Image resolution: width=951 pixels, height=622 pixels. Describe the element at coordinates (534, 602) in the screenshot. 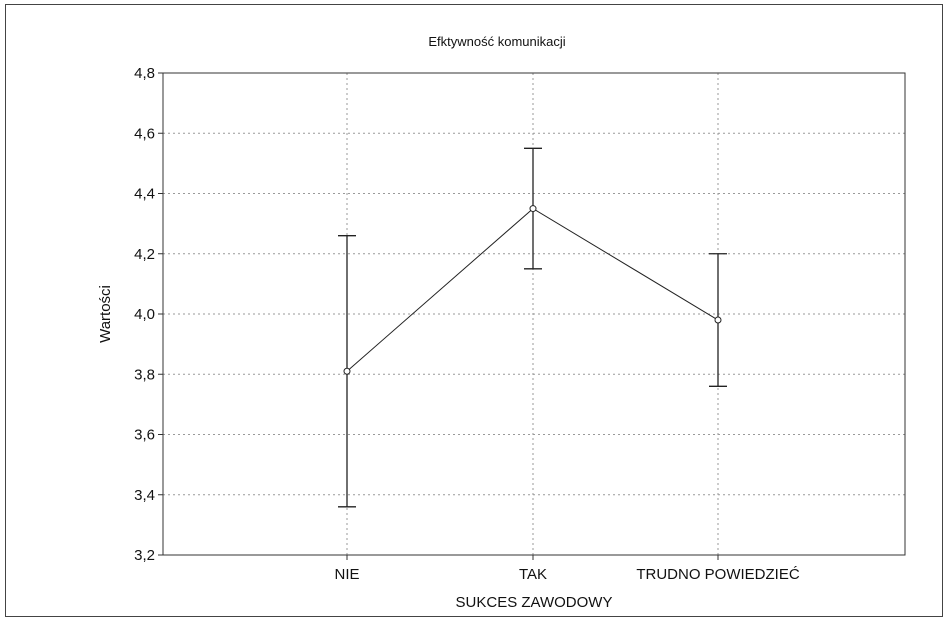

I see `x-axis-label: SUKCES ZAWODOWY` at that location.